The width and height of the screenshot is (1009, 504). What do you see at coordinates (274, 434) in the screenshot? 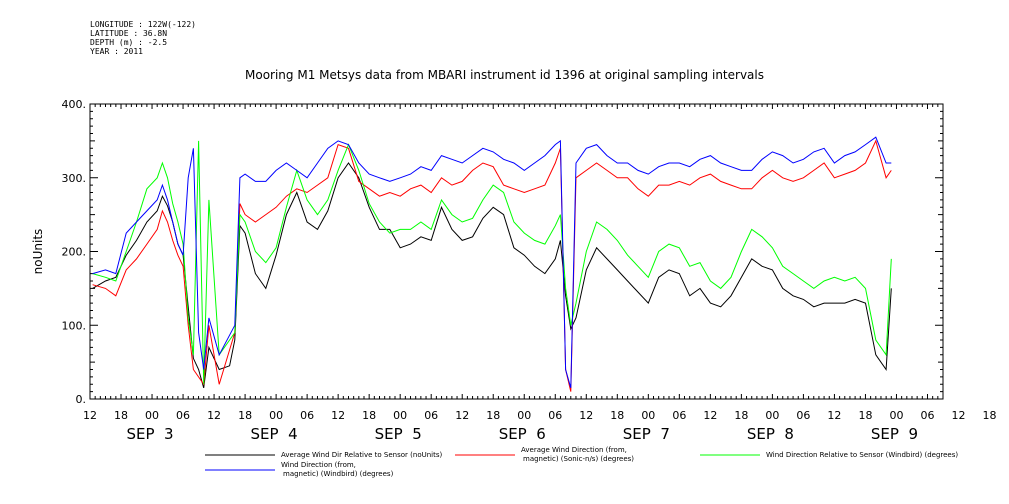
I see `x-date-label: SEP 4` at bounding box center [274, 434].